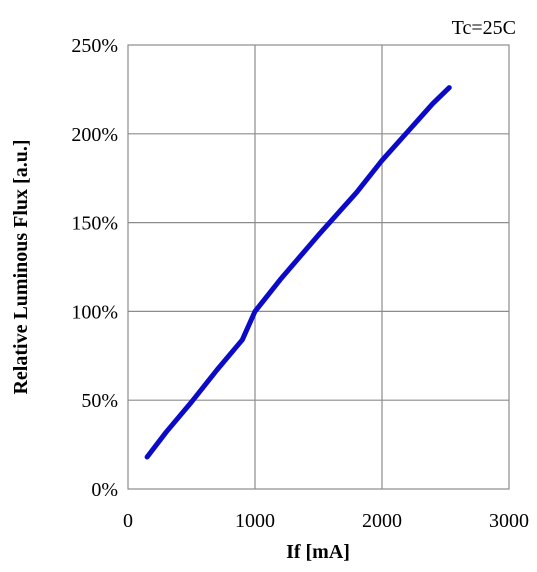 The image size is (537, 572). What do you see at coordinates (94, 46) in the screenshot?
I see `y-tick-label: 250%` at bounding box center [94, 46].